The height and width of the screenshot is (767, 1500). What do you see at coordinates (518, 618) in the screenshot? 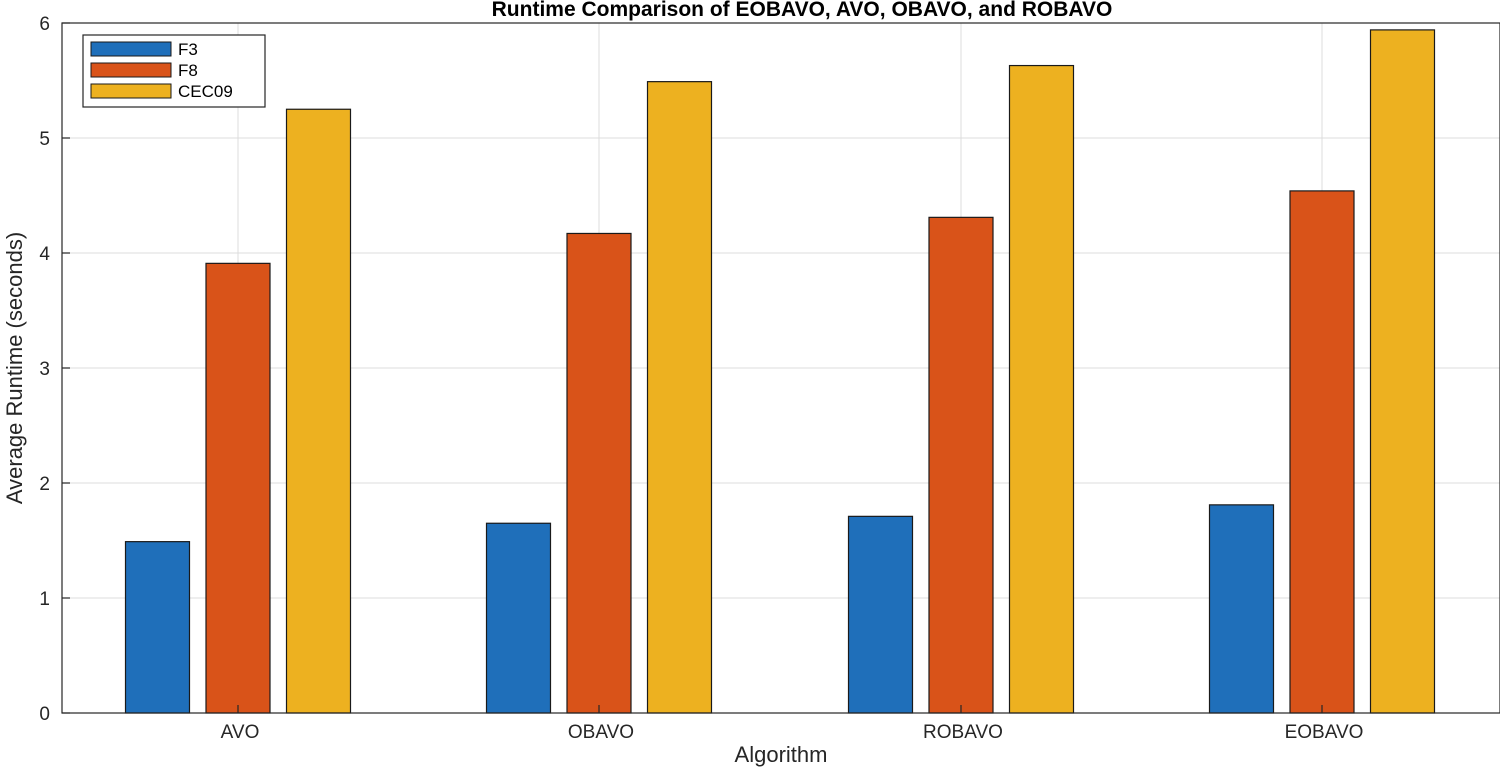
I see `bar-f3-obavo` at bounding box center [518, 618].